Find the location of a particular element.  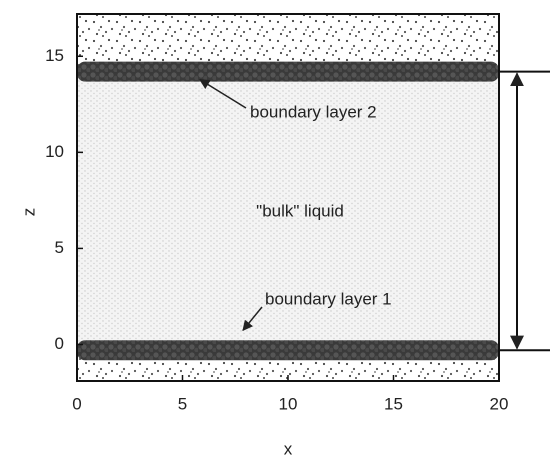

y-tick-label: 15 is located at coordinates (54, 55).